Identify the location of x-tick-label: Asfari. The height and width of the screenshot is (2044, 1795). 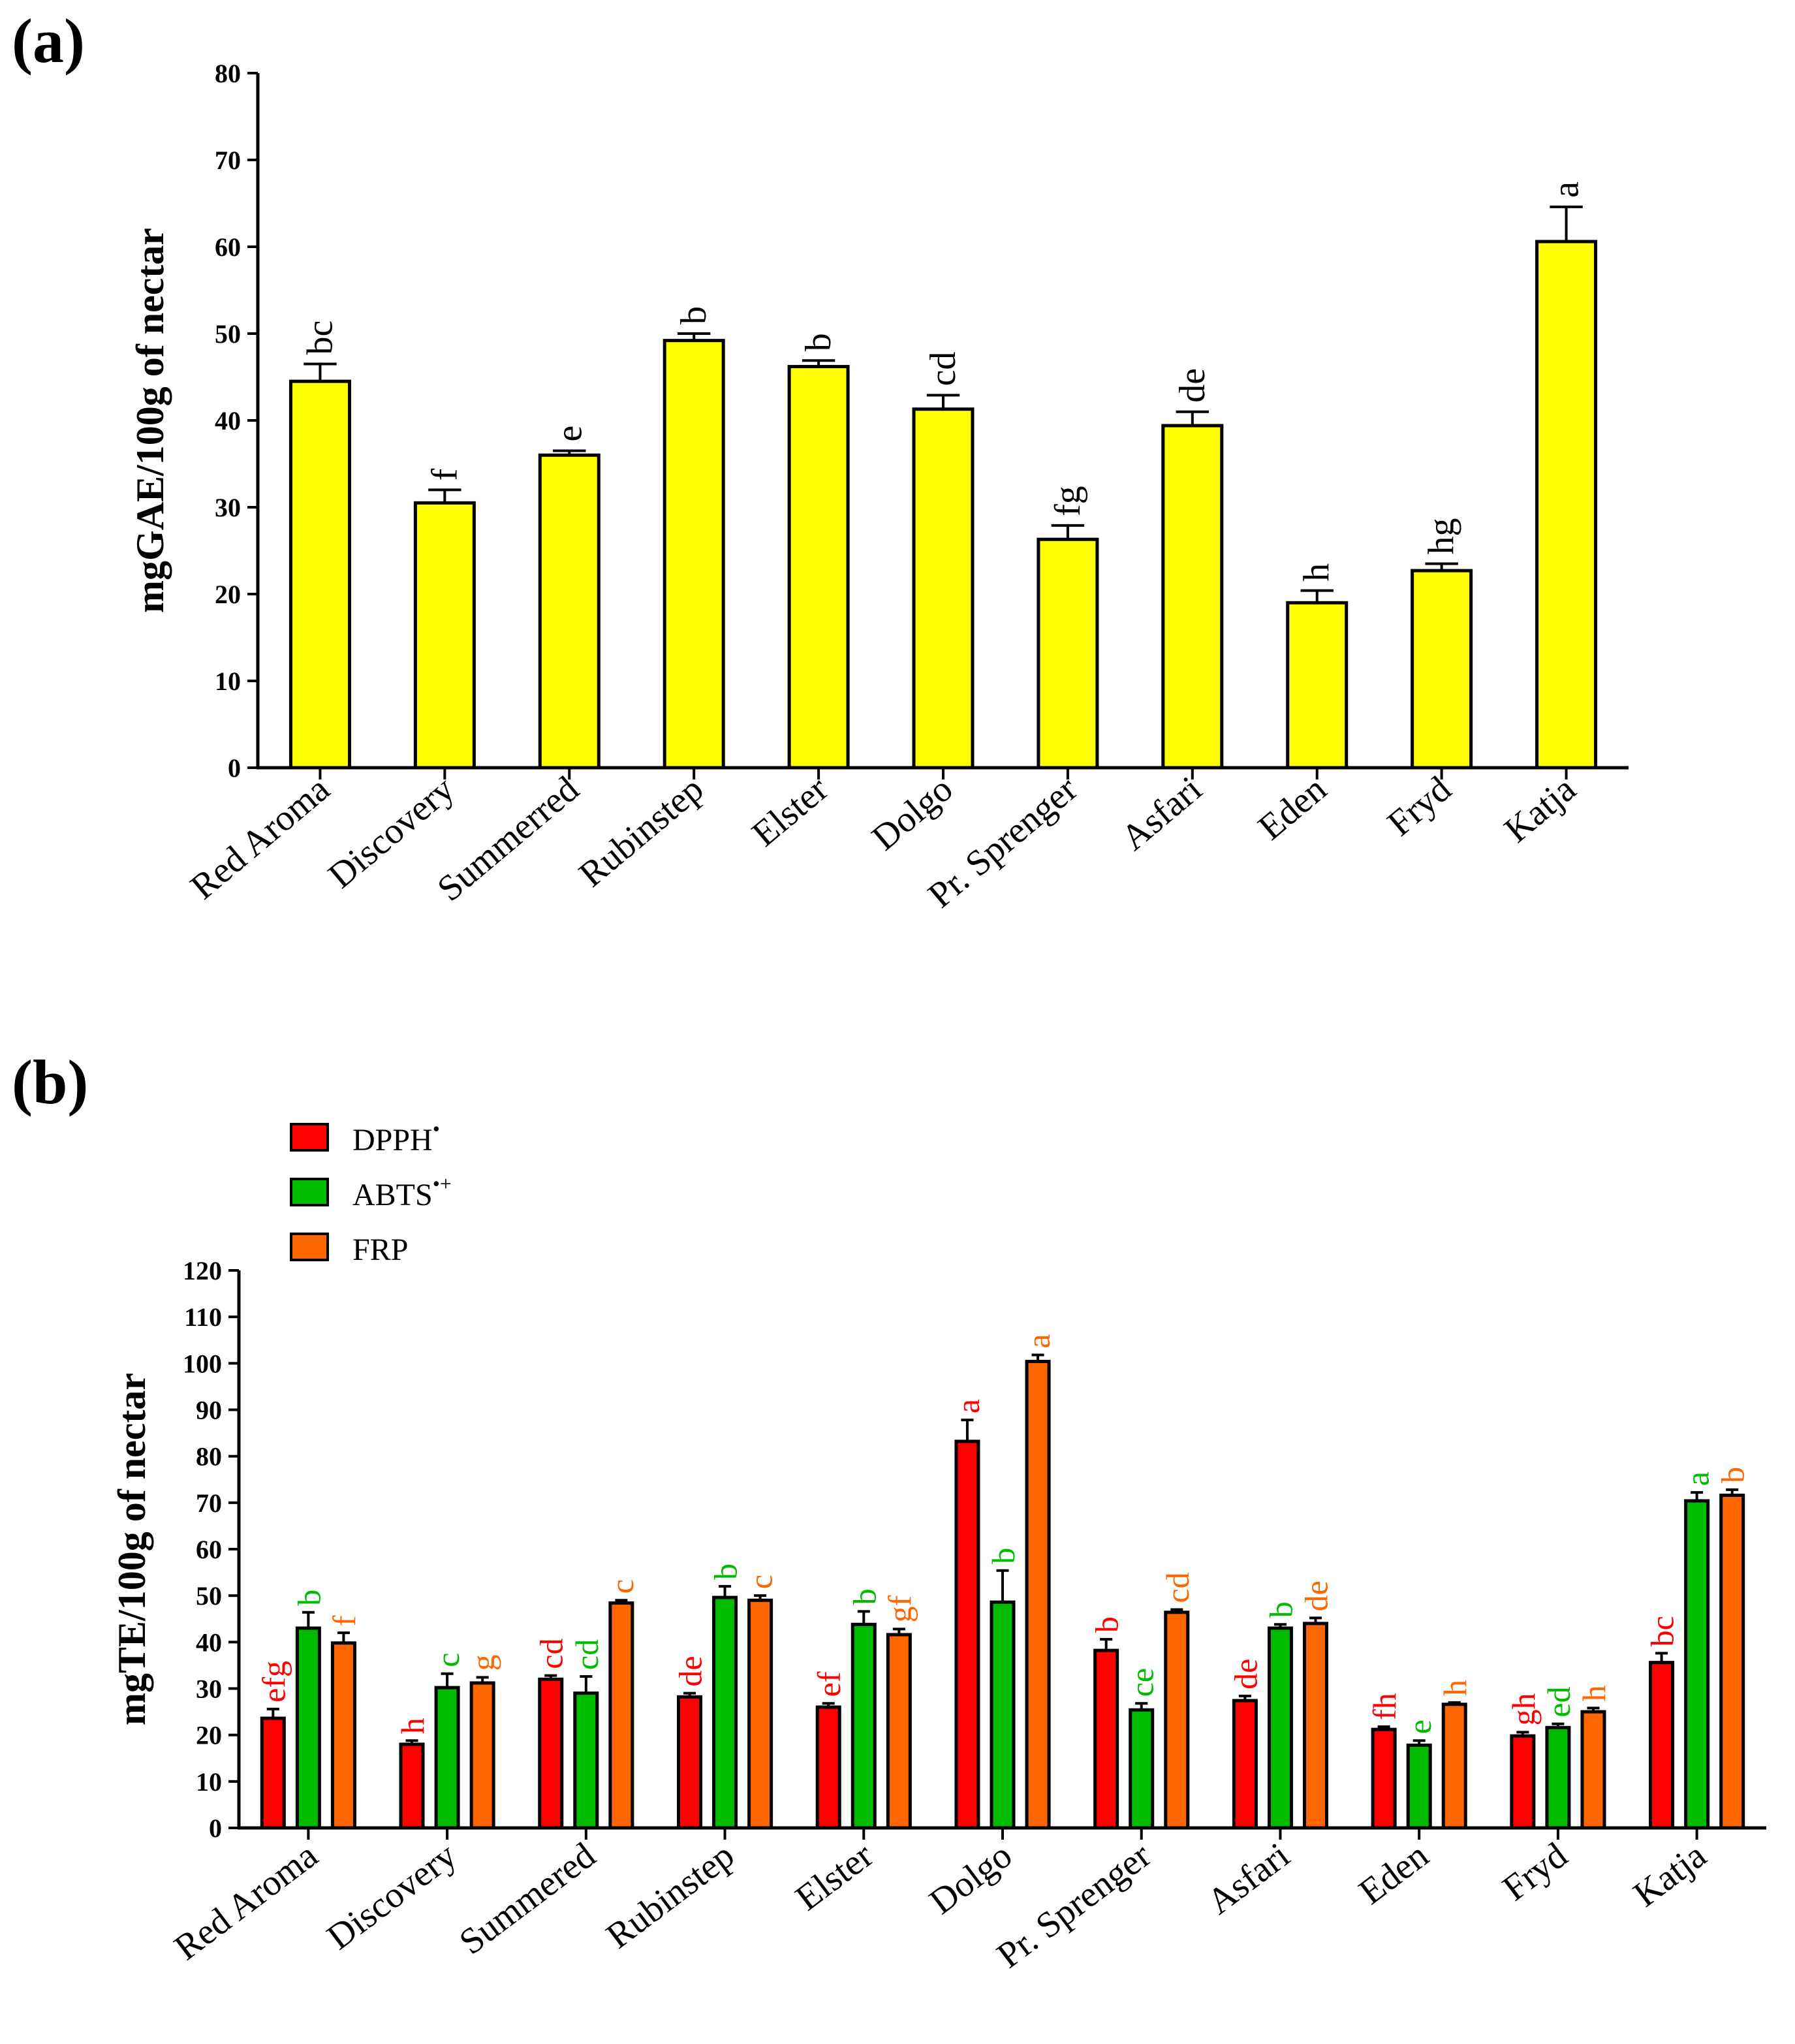
(1248, 1879).